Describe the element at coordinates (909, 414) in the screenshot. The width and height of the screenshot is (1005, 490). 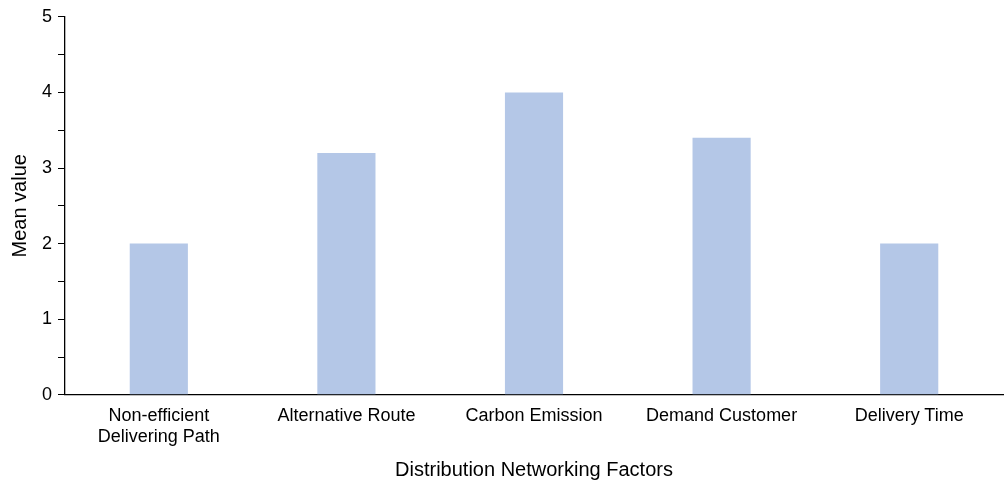
I see `x-tick-label: Delivery Time` at that location.